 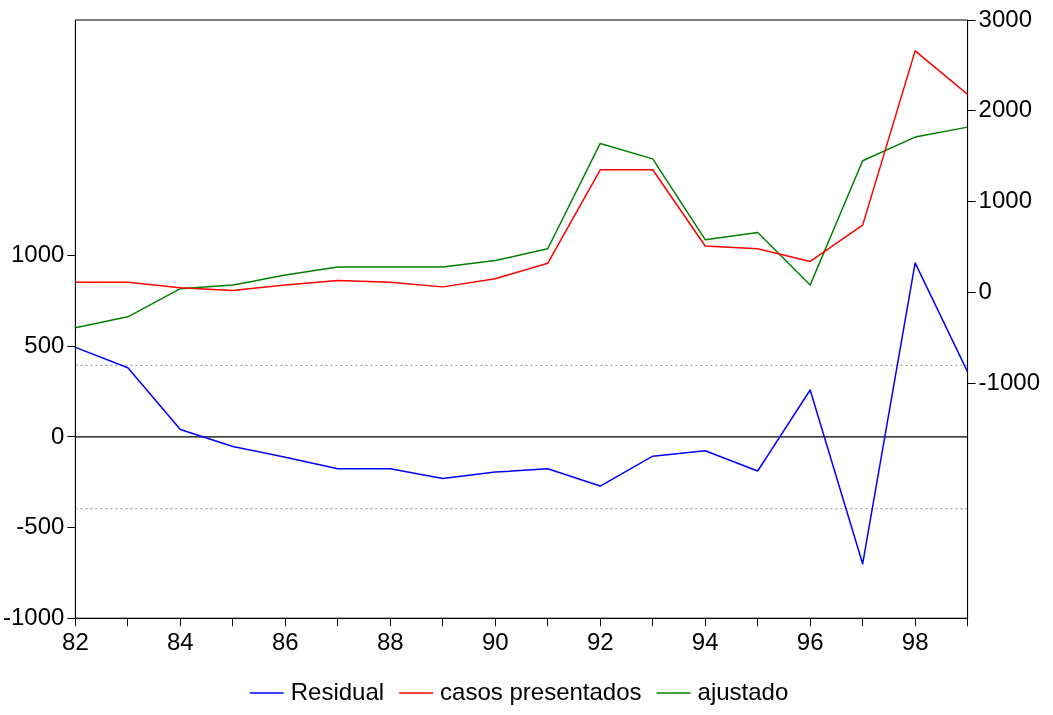 What do you see at coordinates (600, 642) in the screenshot?
I see `x-tick-label: 92` at bounding box center [600, 642].